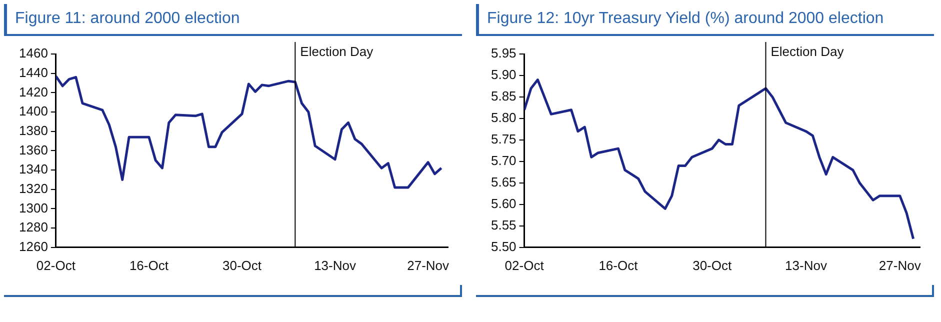 The height and width of the screenshot is (322, 941). What do you see at coordinates (233, 20) in the screenshot?
I see `chart-title: Figure 11: around 2000 election` at bounding box center [233, 20].